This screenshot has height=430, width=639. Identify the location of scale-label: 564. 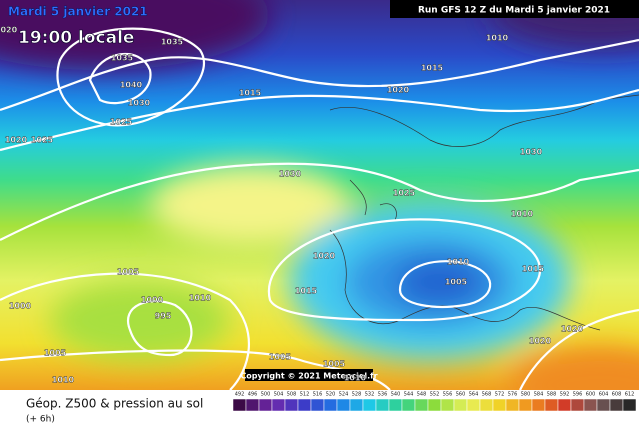
(474, 395).